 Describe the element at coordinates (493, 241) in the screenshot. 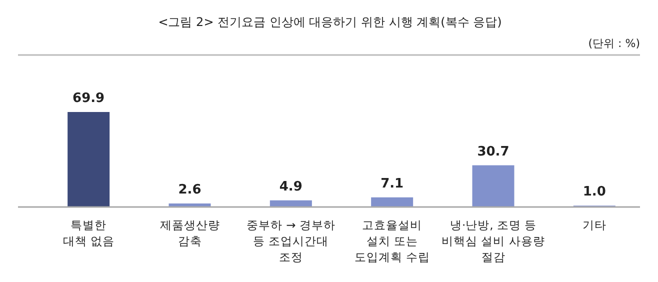

I see `x-tick-label: 냉·난방, 조명 등 비핵심 설비 사용량 절감` at that location.